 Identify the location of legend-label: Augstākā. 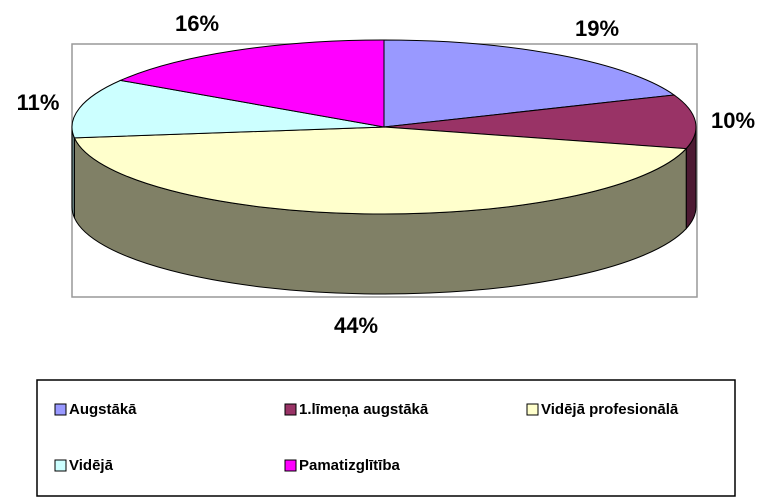
(103, 409).